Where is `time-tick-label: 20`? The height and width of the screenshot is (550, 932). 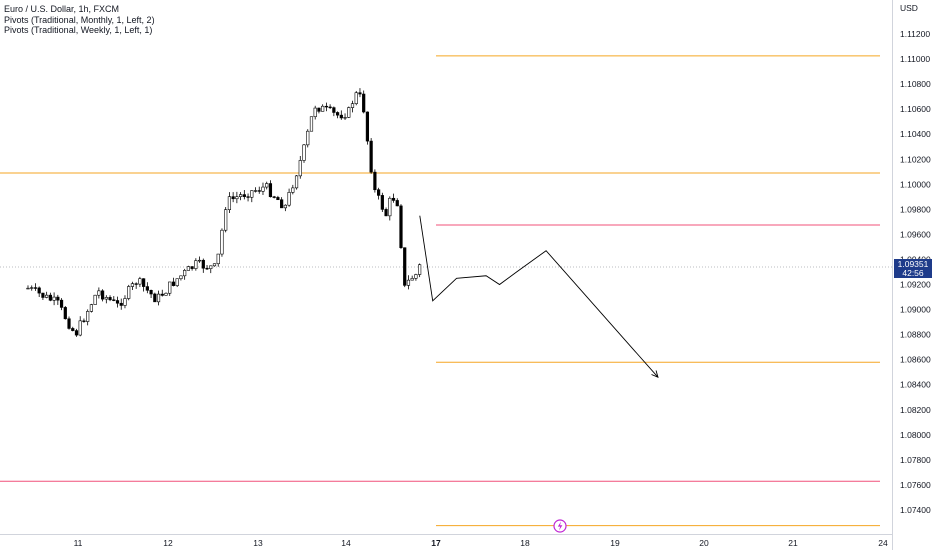 time-tick-label: 20 is located at coordinates (704, 543).